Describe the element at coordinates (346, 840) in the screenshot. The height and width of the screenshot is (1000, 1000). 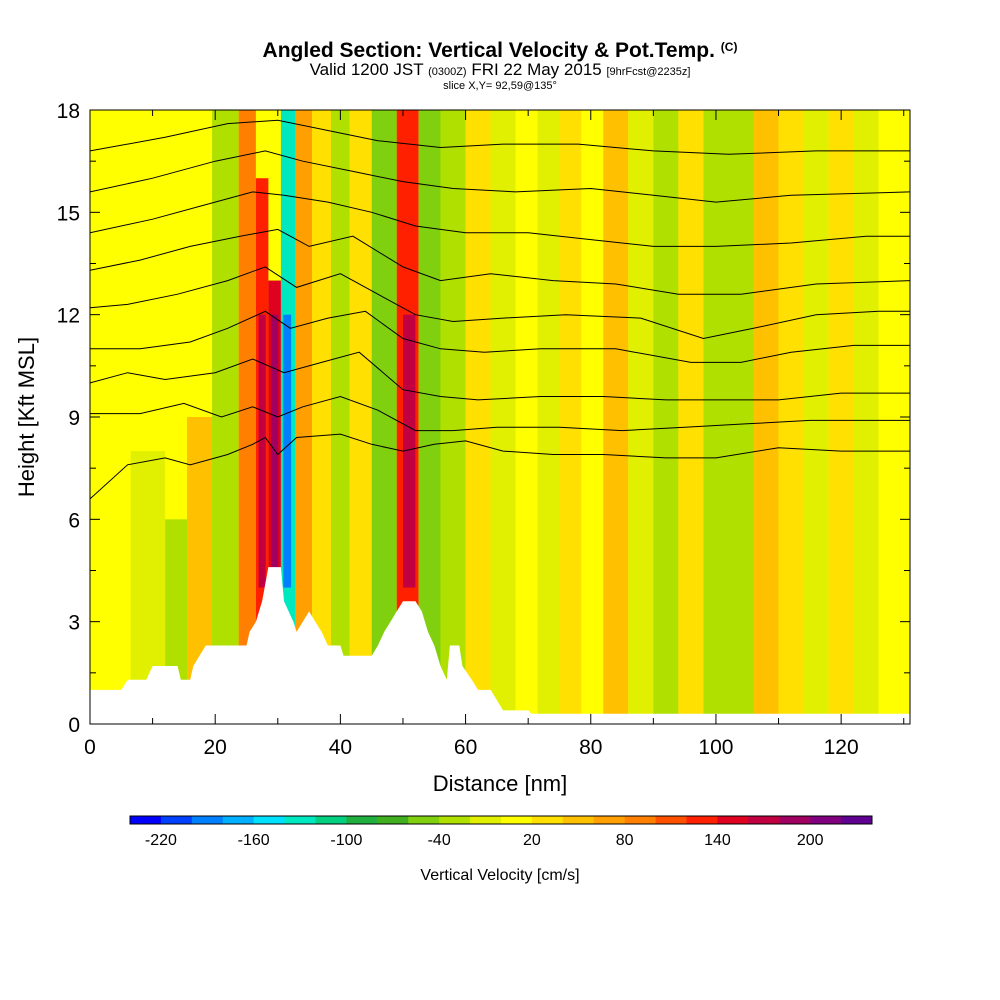
I see `colorbar-tick-label: -100` at that location.